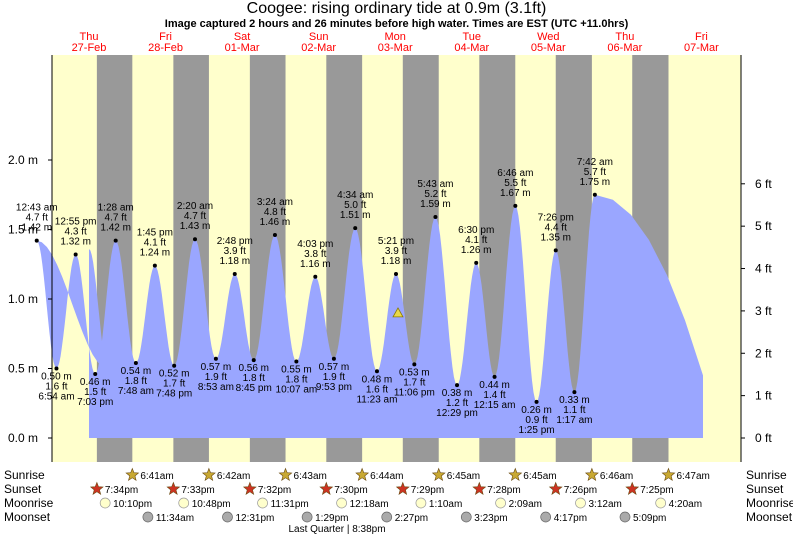 The image size is (793, 538). I want to click on day-of-week-label: Wed, so click(548, 37).